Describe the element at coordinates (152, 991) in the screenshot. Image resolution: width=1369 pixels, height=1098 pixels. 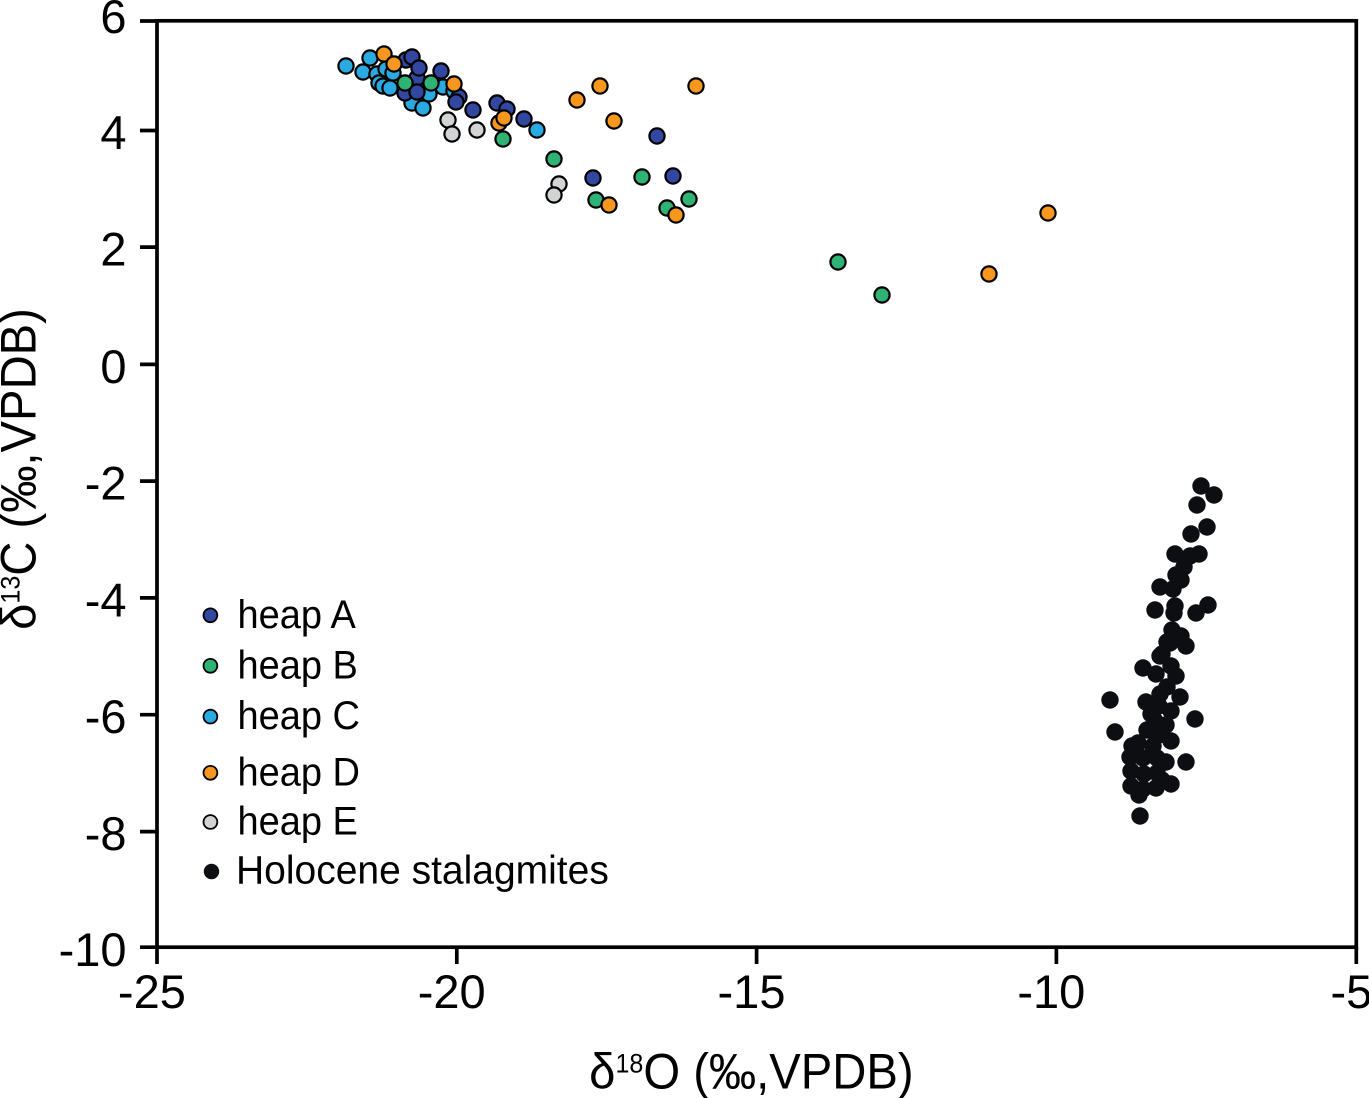
I see `svg-text: -25` at that location.